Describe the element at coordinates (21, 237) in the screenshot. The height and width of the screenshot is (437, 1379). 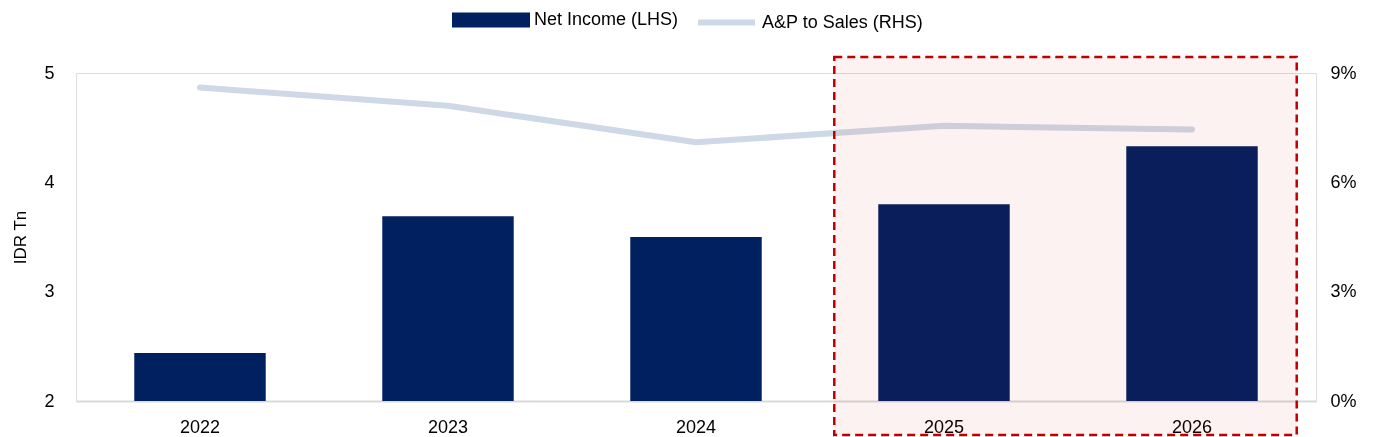
I see `y-axis-title: IDR Tn` at that location.